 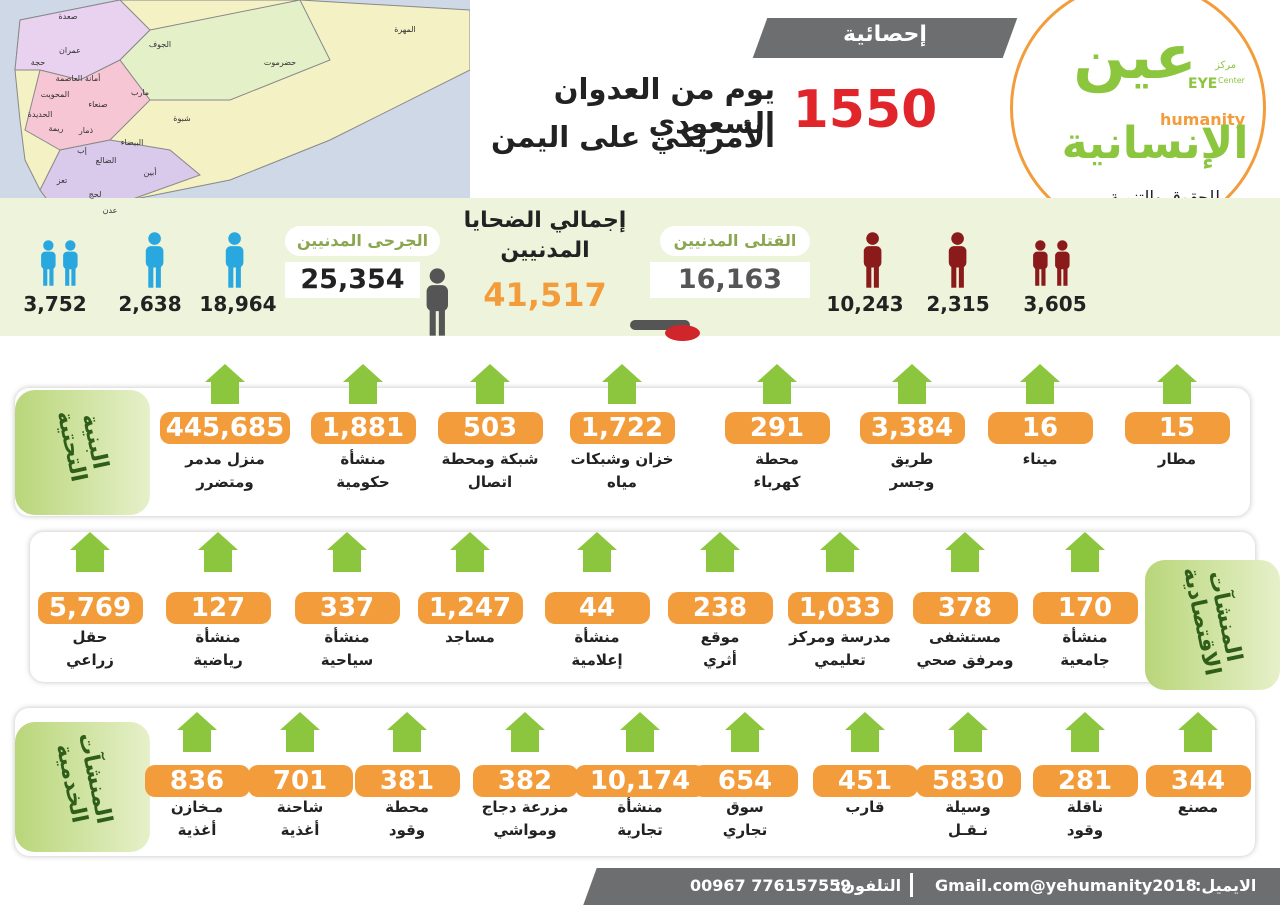 I want to click on map, so click(x=235, y=108).